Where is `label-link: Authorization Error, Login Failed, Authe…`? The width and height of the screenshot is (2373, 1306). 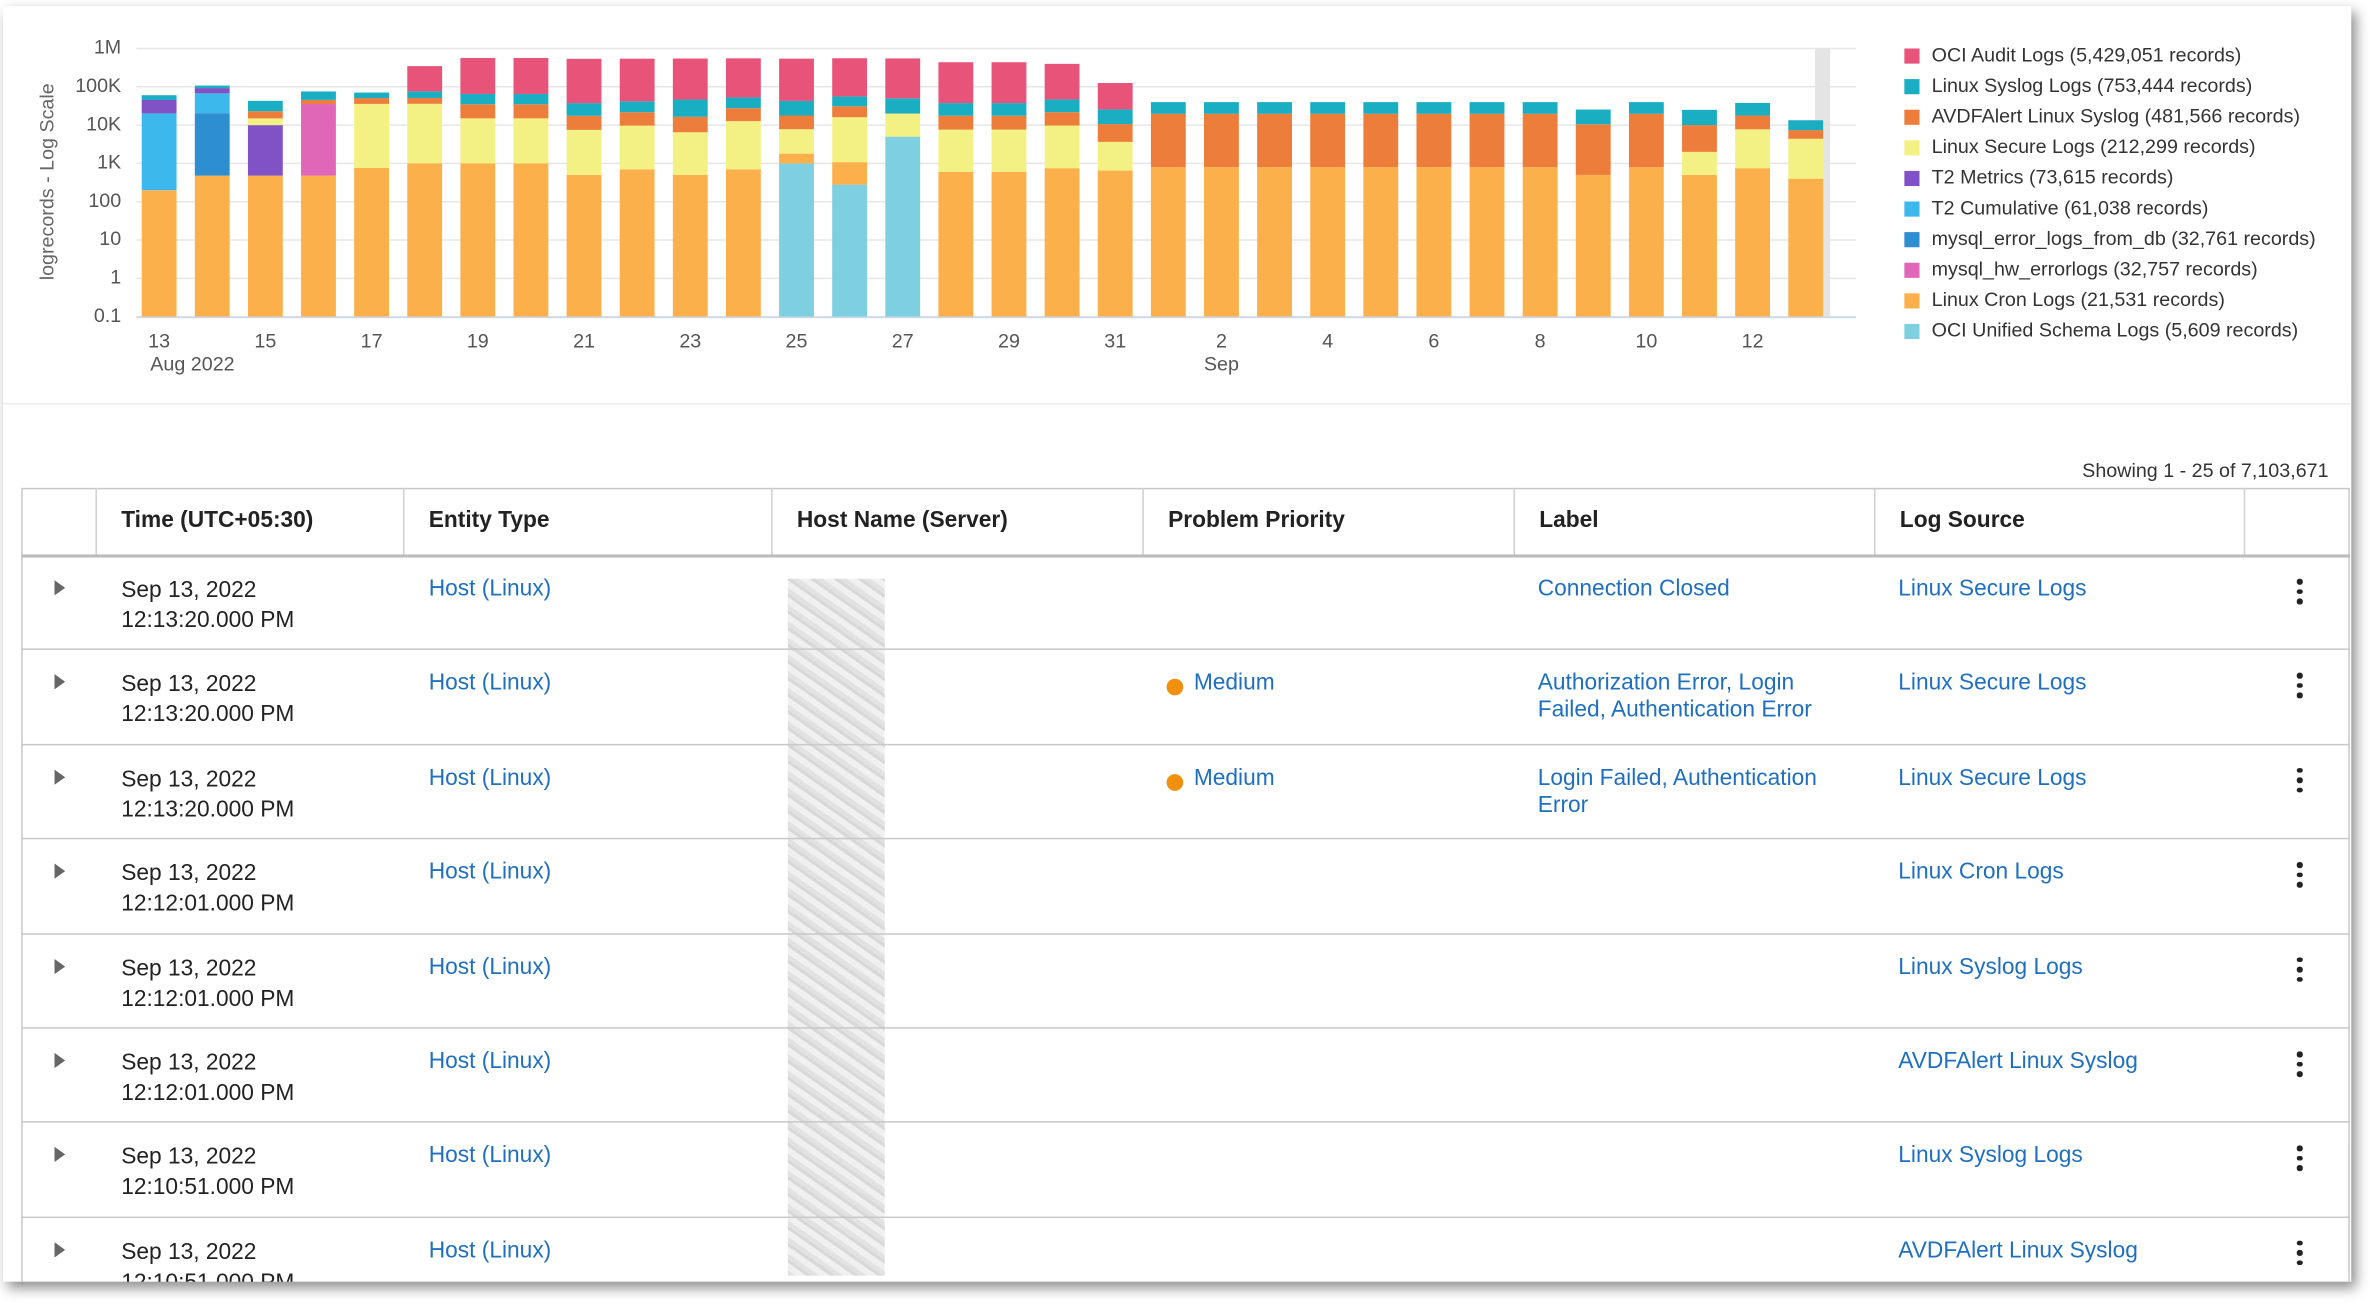 label-link: Authorization Error, Login Failed, Authe… is located at coordinates (1674, 697).